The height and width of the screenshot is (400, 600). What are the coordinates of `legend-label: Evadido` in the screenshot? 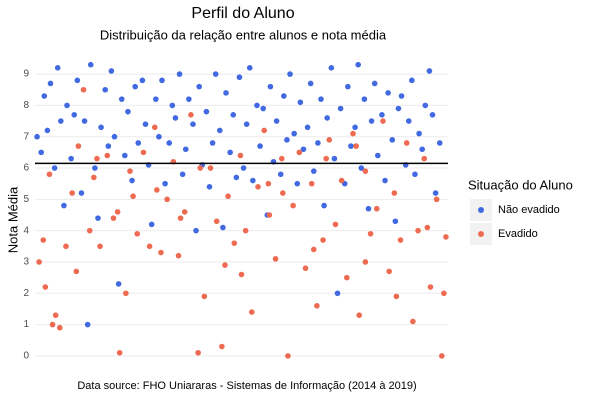 It's located at (518, 234).